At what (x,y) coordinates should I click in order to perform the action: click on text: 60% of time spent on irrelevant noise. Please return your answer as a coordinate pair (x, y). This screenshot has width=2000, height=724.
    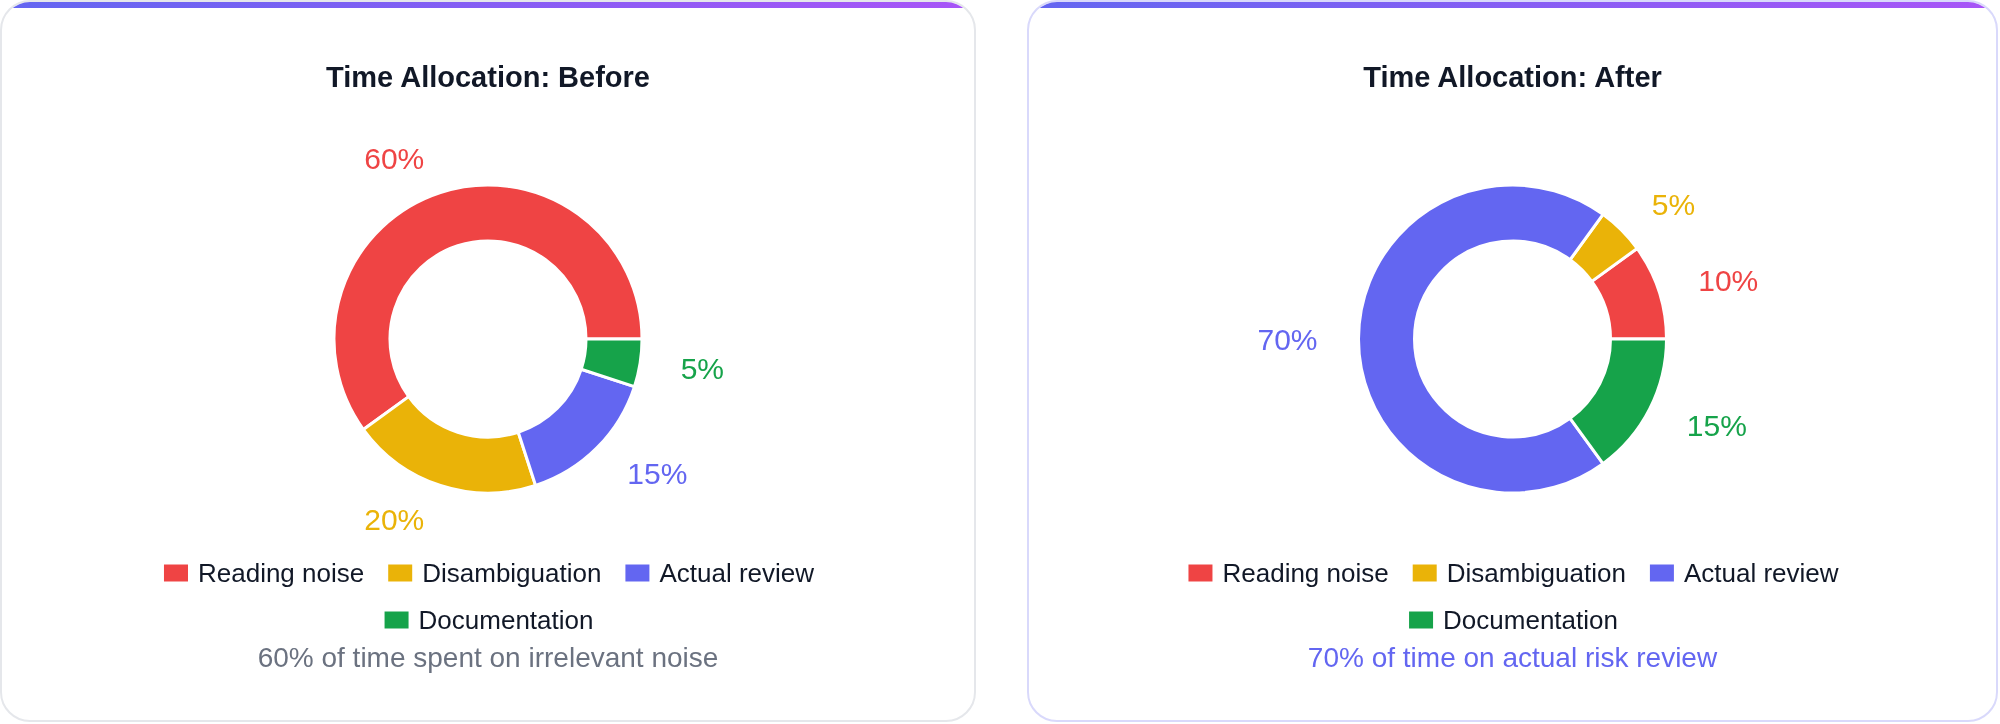
    Looking at the image, I should click on (488, 657).